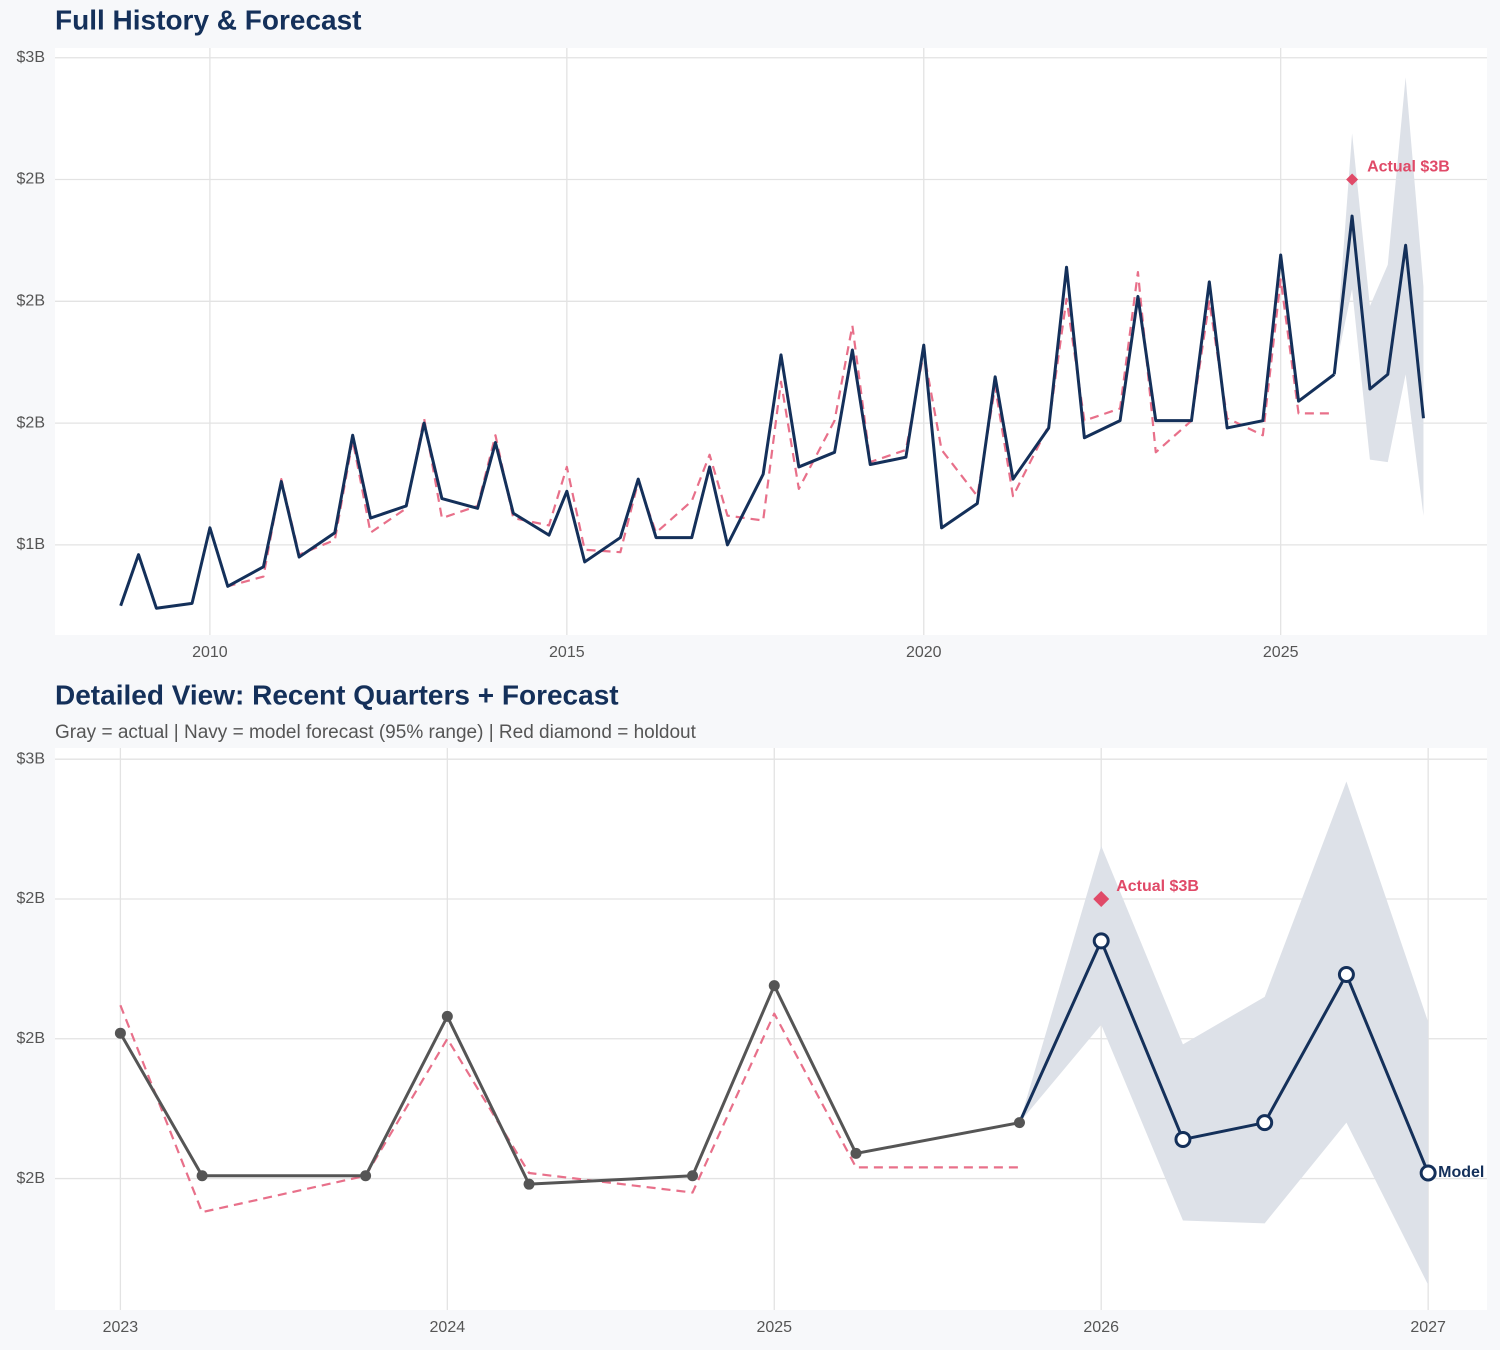 The width and height of the screenshot is (1500, 1350). I want to click on fitted-line, so click(569, 1109).